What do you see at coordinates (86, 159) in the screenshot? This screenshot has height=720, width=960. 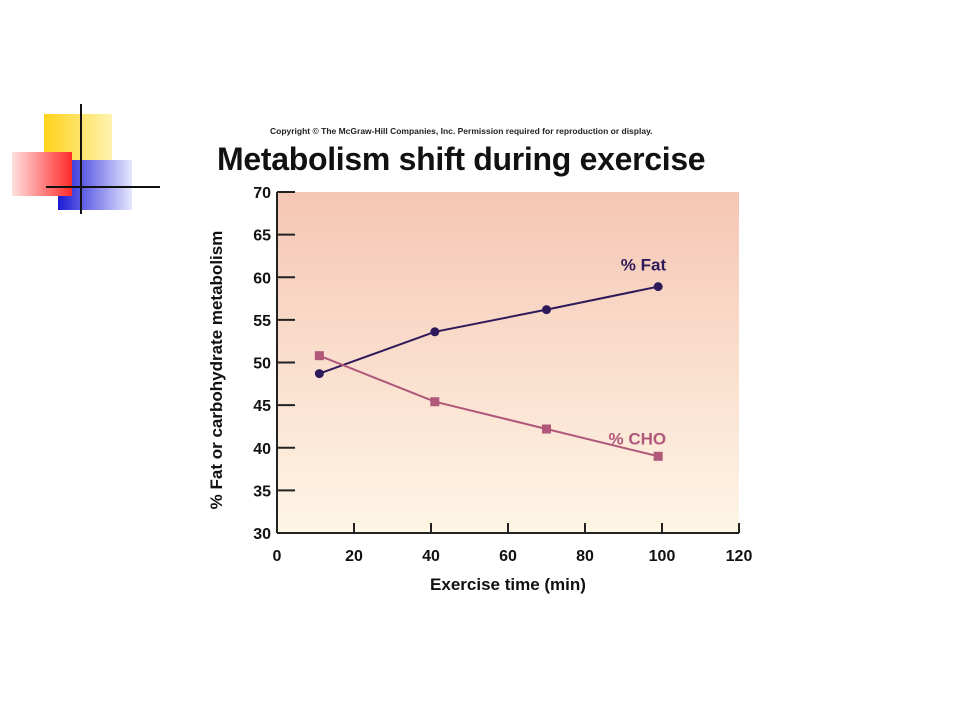 I see `decorative-squares` at bounding box center [86, 159].